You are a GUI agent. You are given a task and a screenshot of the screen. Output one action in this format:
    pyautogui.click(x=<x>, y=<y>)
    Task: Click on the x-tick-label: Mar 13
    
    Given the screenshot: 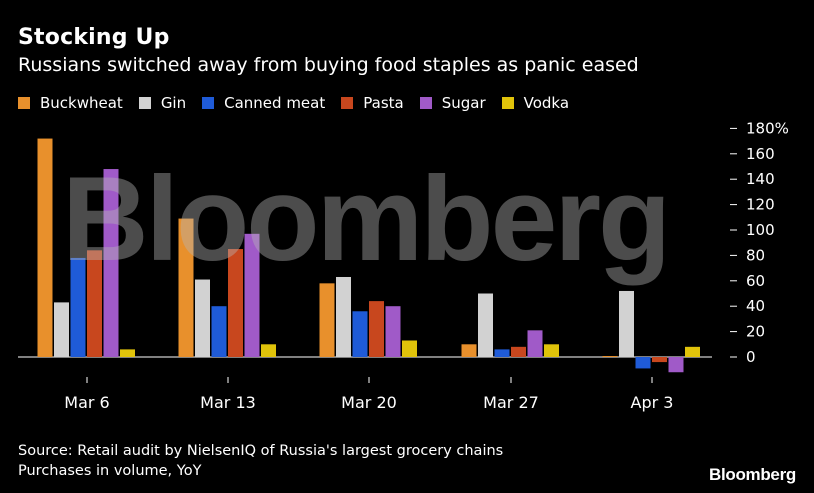 What is the action you would take?
    pyautogui.click(x=228, y=402)
    